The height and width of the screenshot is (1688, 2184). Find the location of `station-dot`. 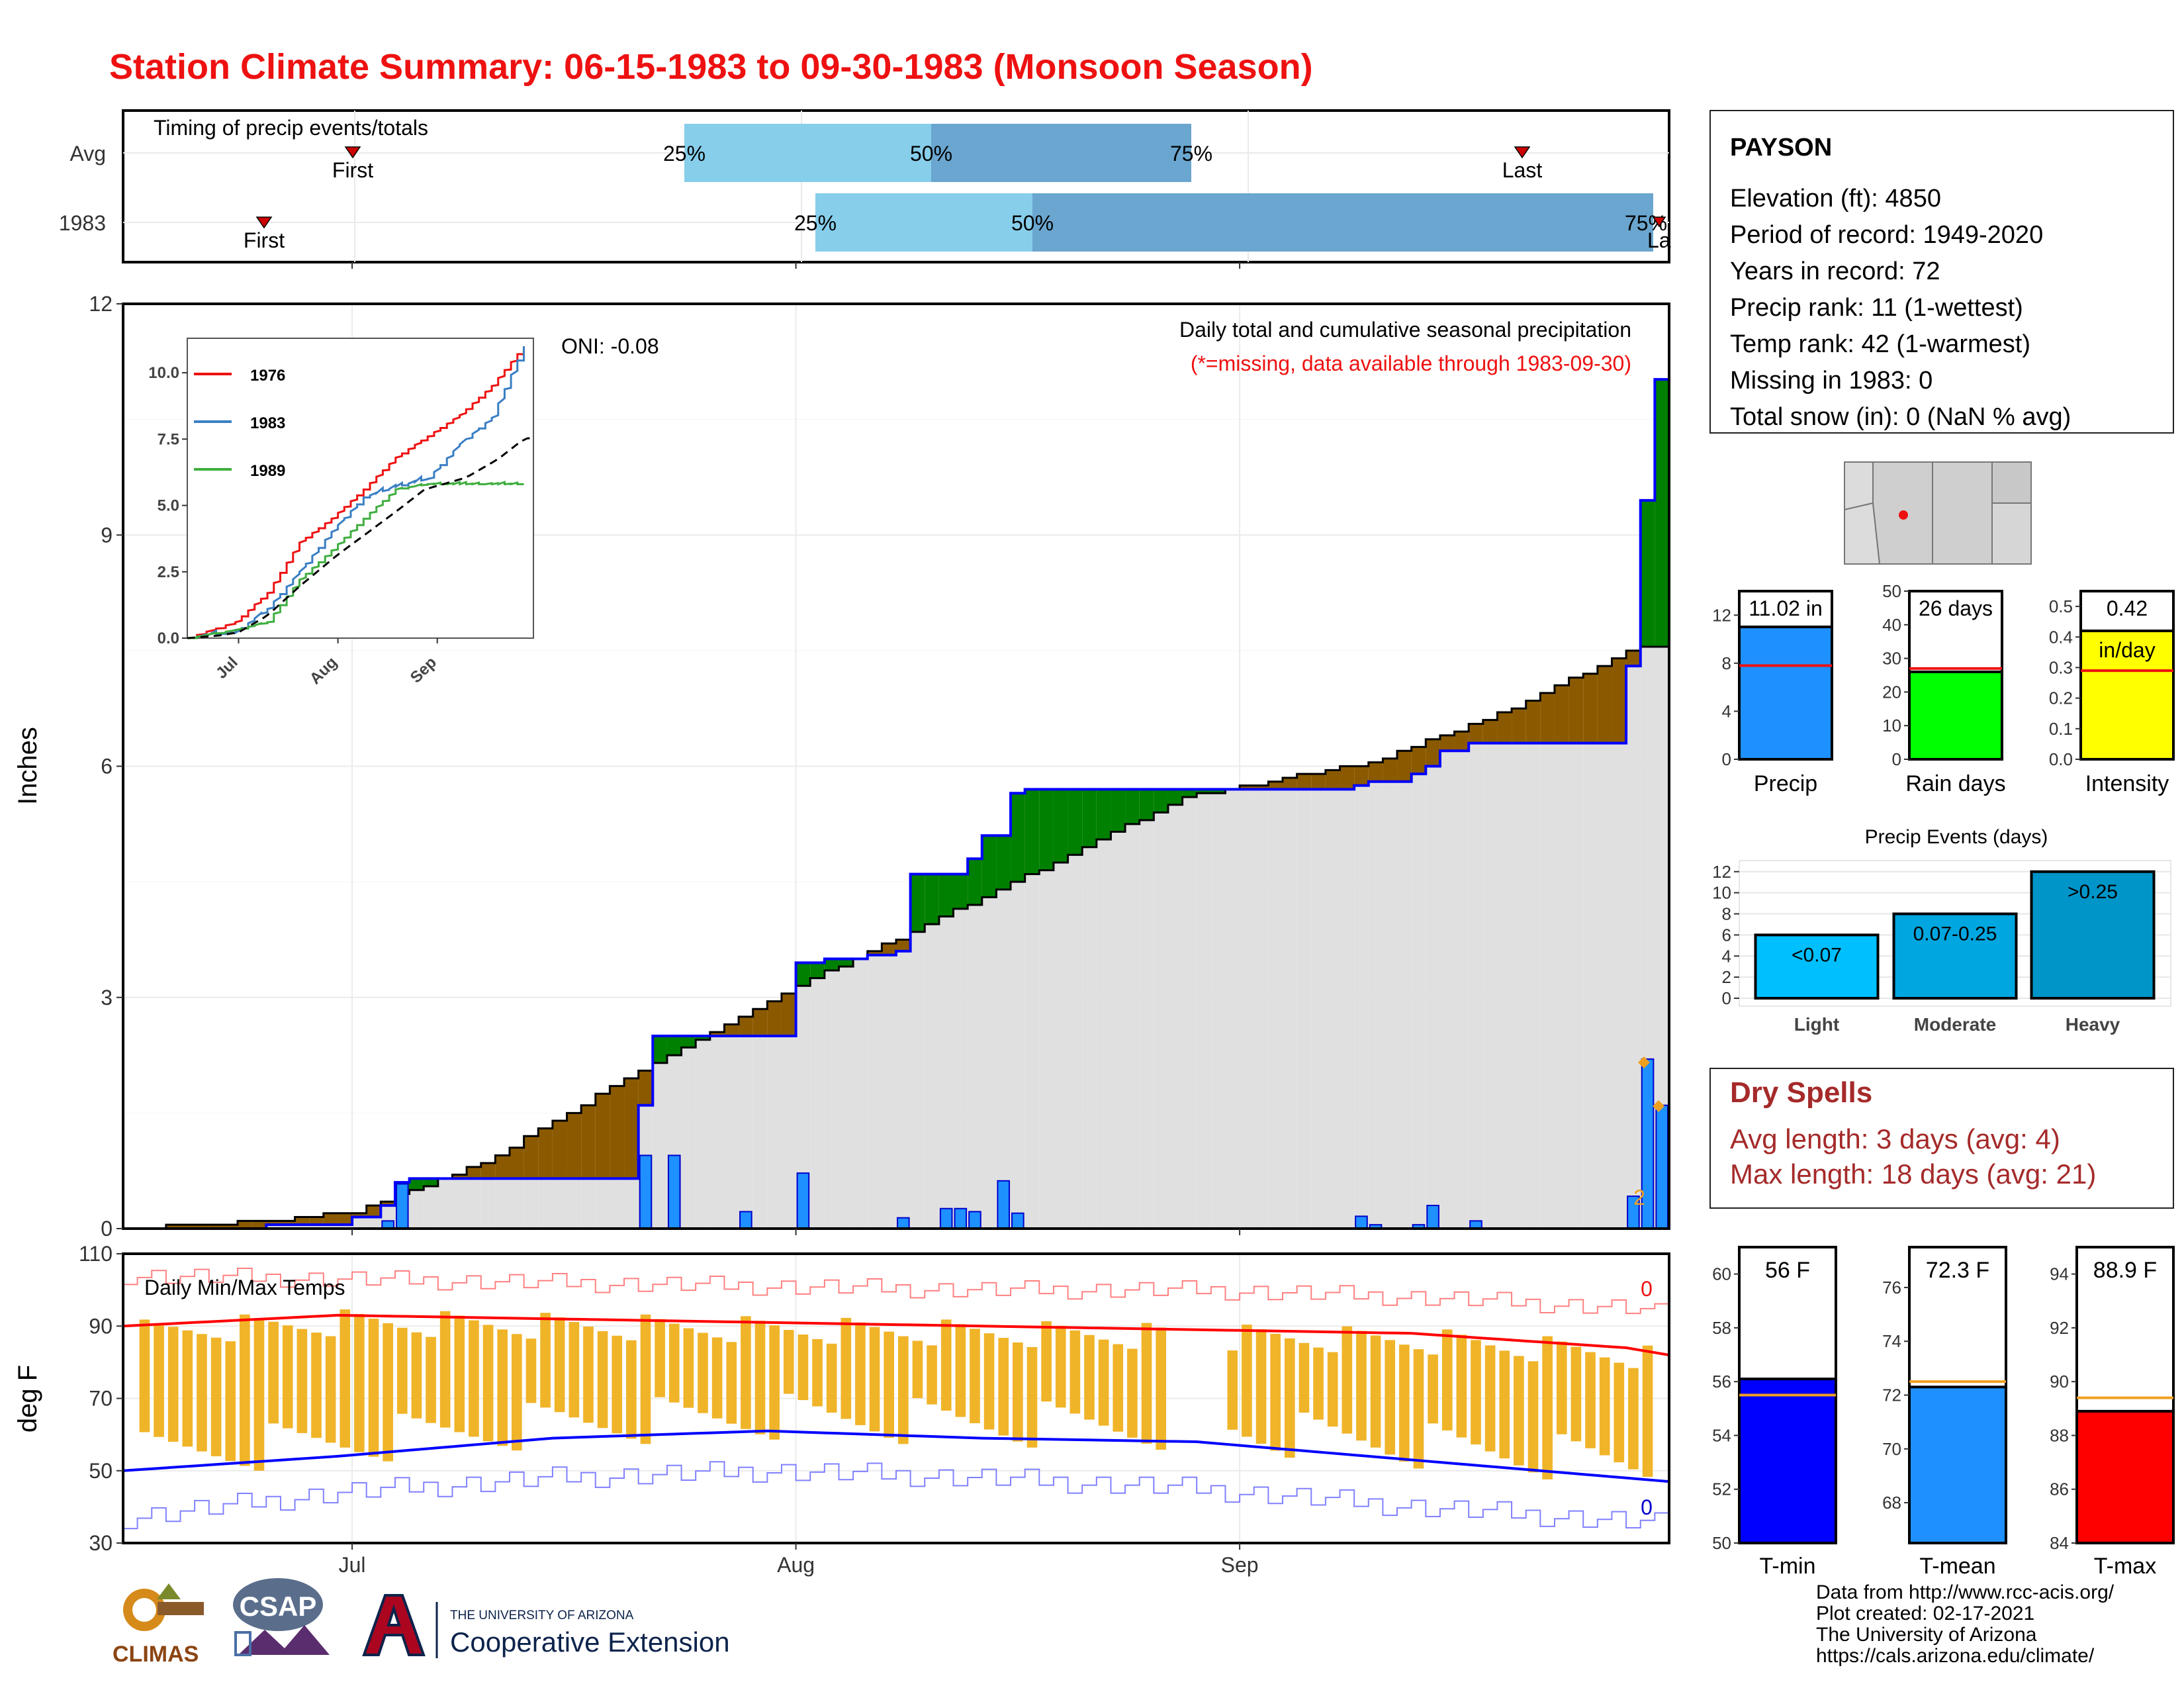

station-dot is located at coordinates (1903, 515).